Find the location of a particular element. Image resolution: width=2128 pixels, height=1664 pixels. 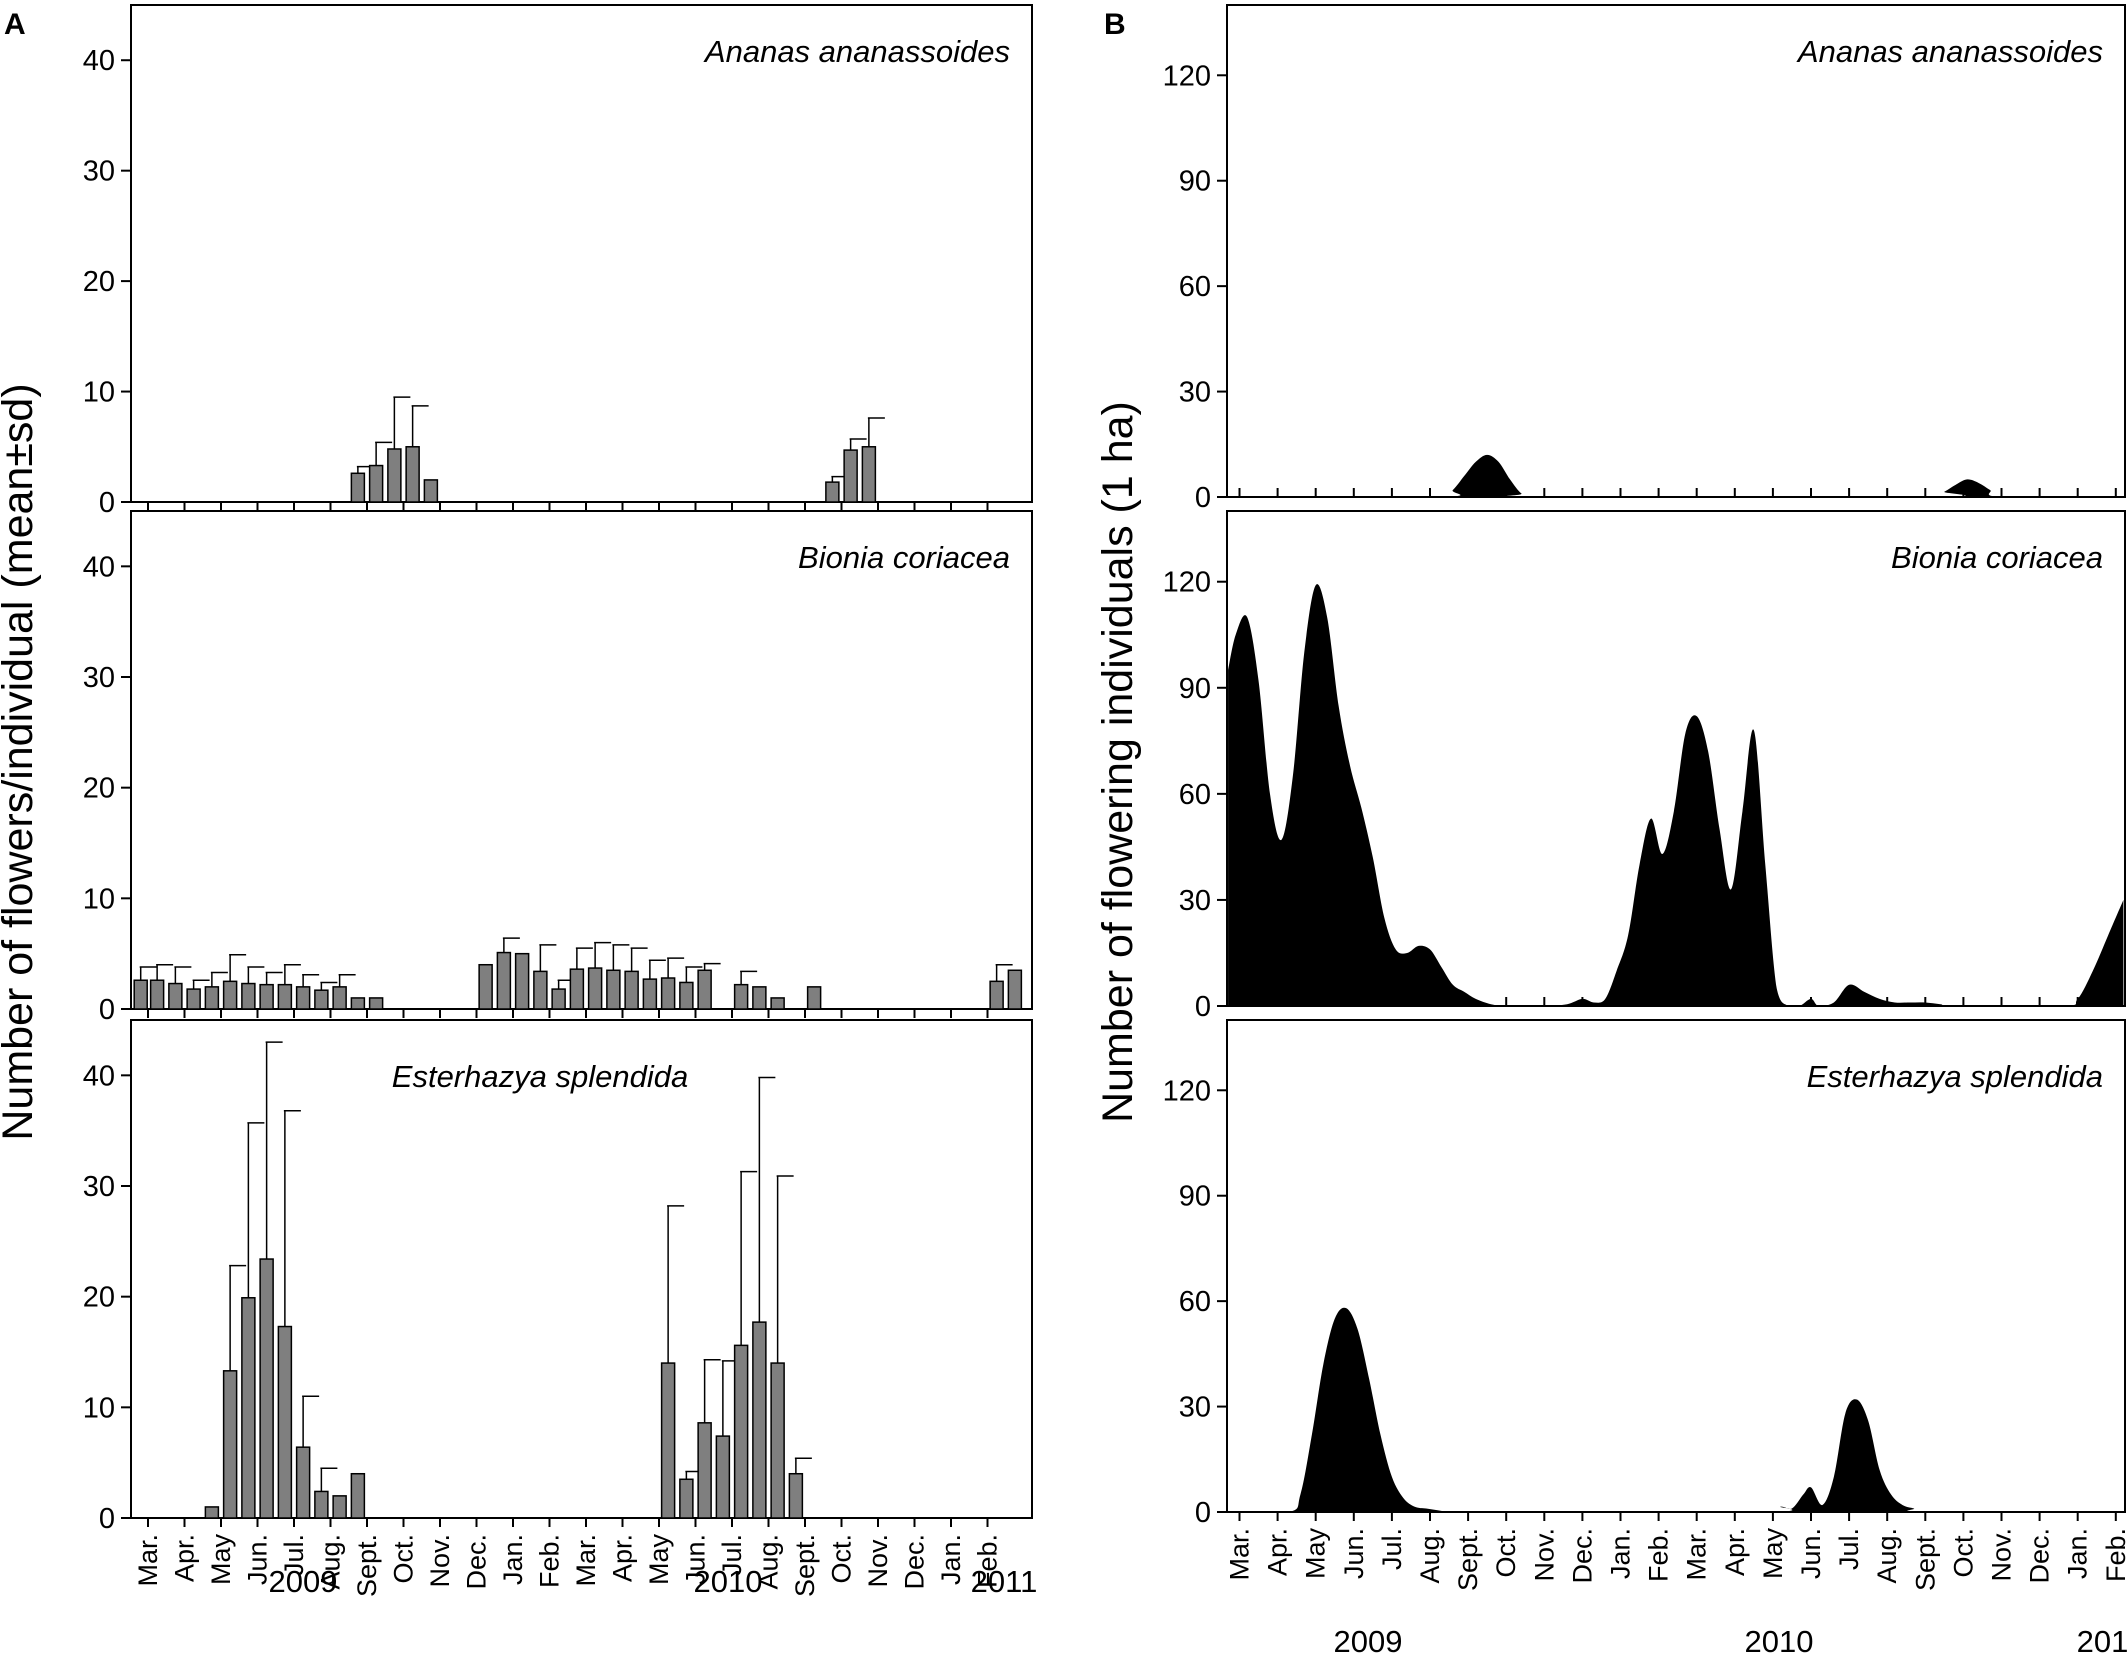

subplot-bionia-coriacea: 0 30 60 90 120 Bionia coriacea is located at coordinates (1644, 766).